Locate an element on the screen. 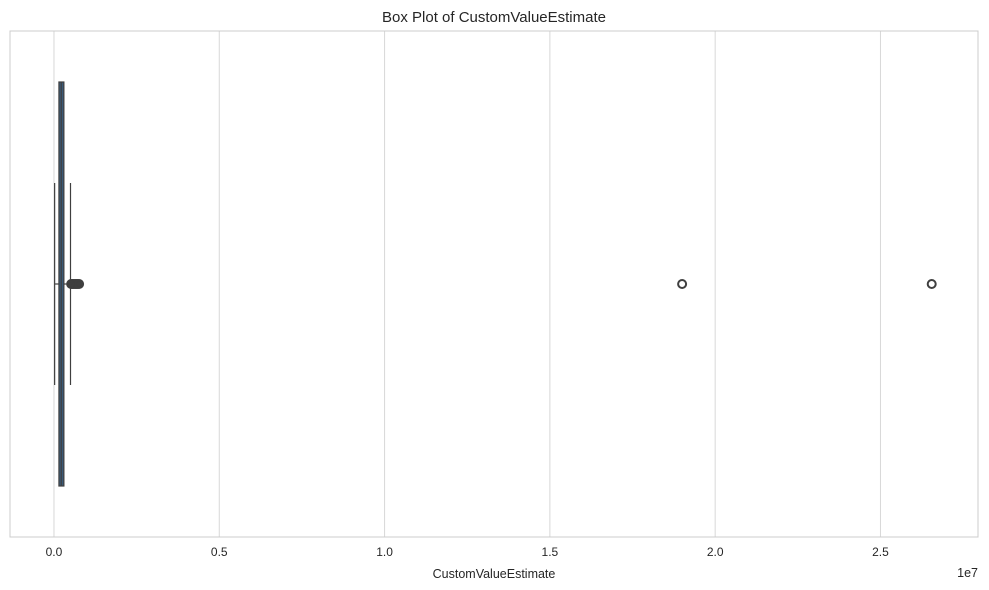 This screenshot has width=989, height=590. x-tick-label: 1.0 is located at coordinates (384, 552).